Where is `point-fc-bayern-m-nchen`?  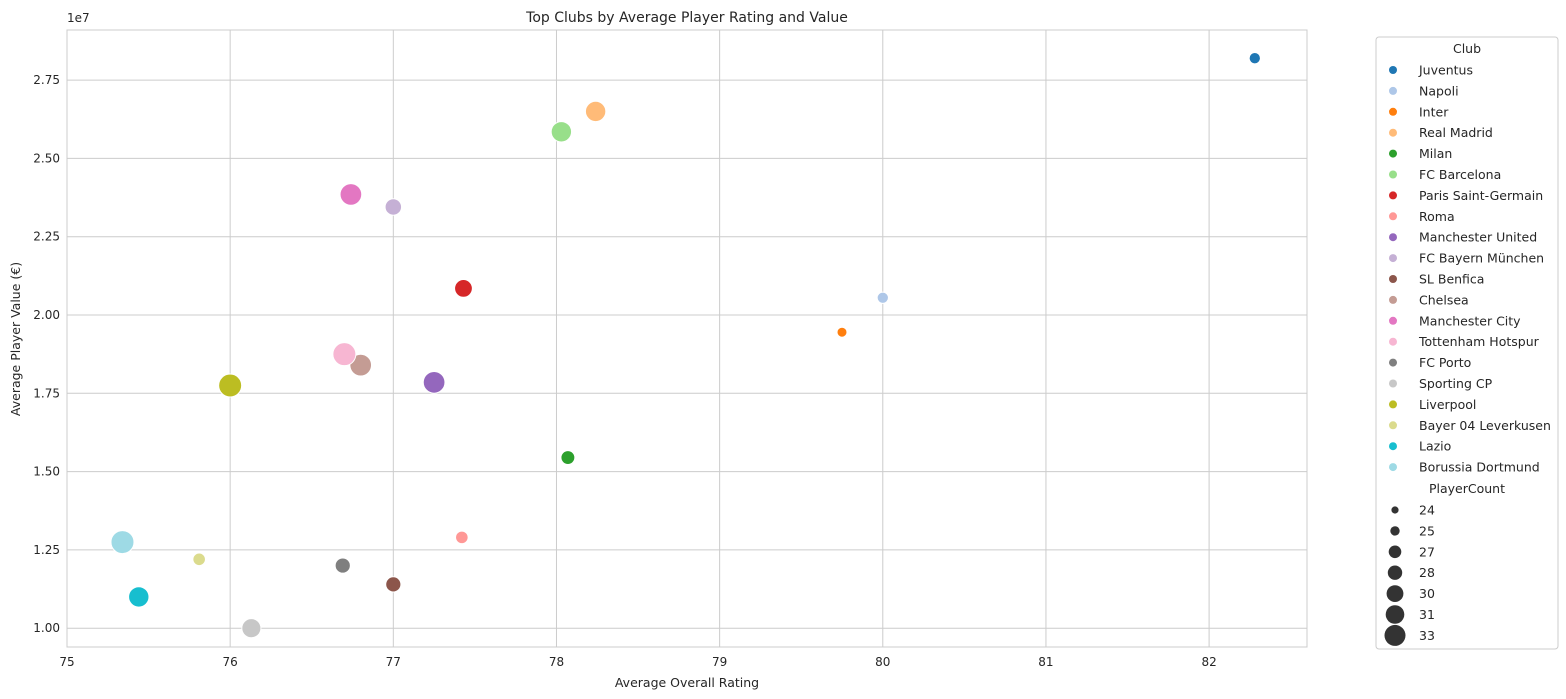 point-fc-bayern-m-nchen is located at coordinates (393, 207).